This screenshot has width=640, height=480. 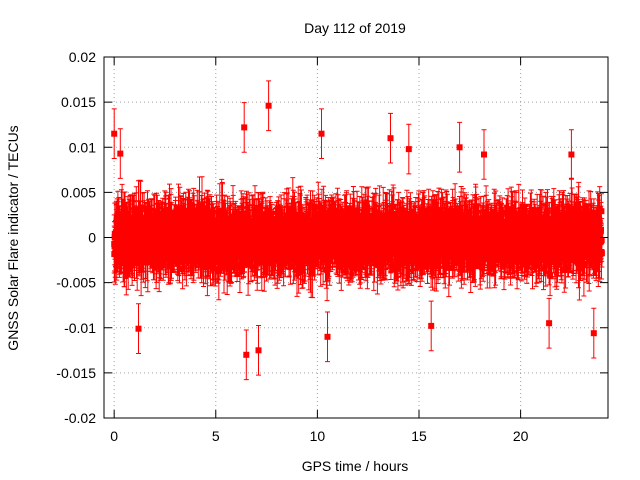 What do you see at coordinates (76, 373) in the screenshot?
I see `y-tick-label: -0.015` at bounding box center [76, 373].